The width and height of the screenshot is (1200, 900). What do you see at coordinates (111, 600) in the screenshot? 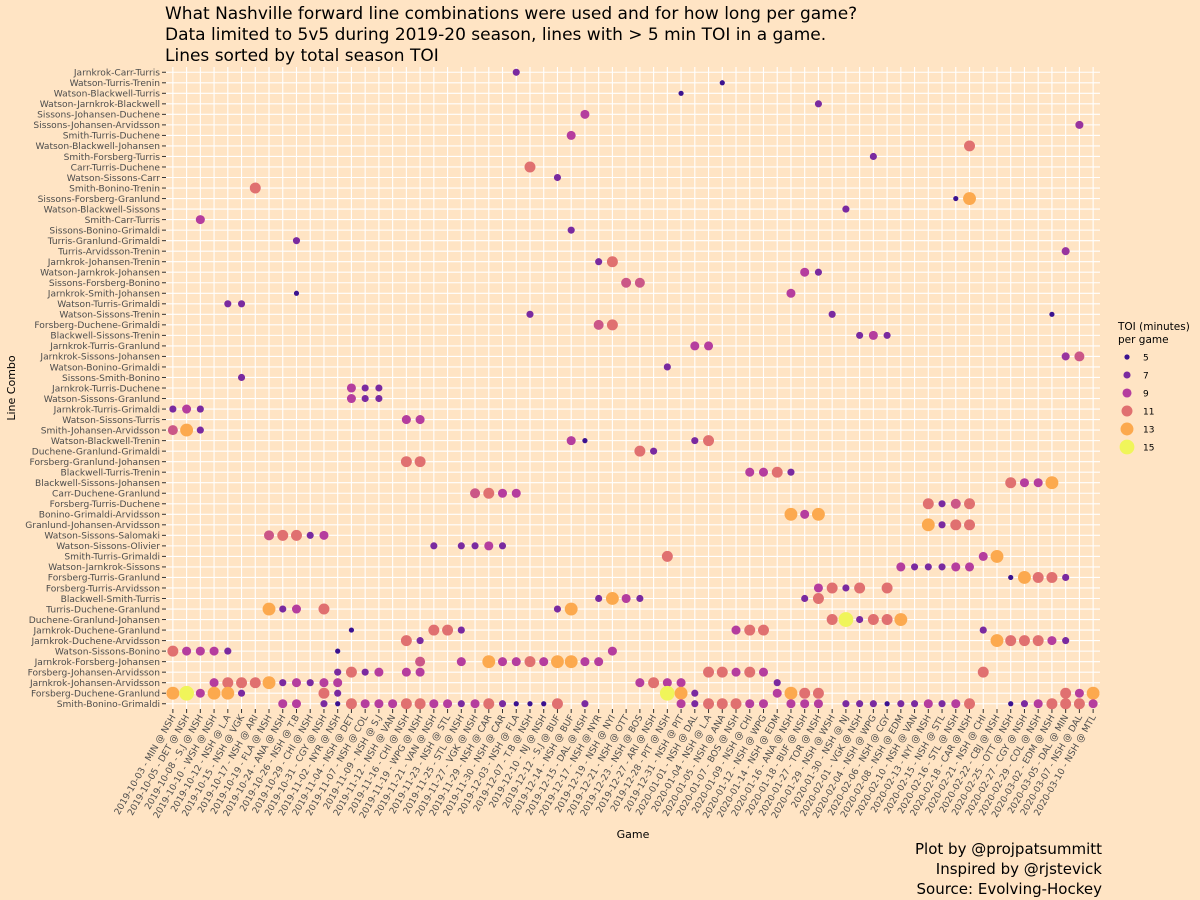
I see `y-tick-label: Blackwell-Smith-Turris` at bounding box center [111, 600].